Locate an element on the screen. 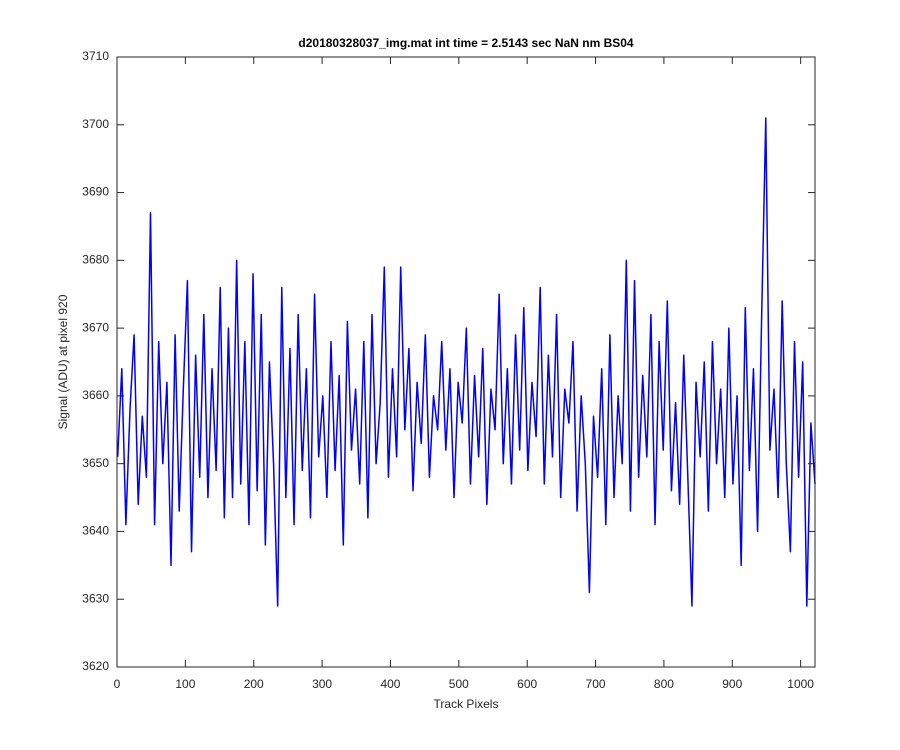  y-tick-label: 3690 is located at coordinates (95, 192).